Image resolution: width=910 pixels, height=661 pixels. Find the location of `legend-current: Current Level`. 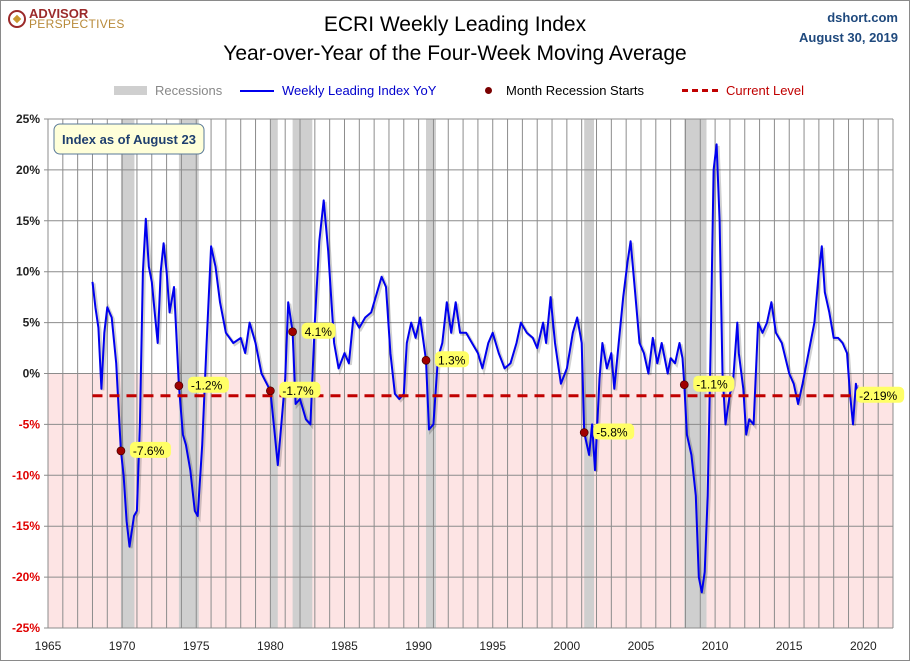

legend-current: Current Level is located at coordinates (743, 90).